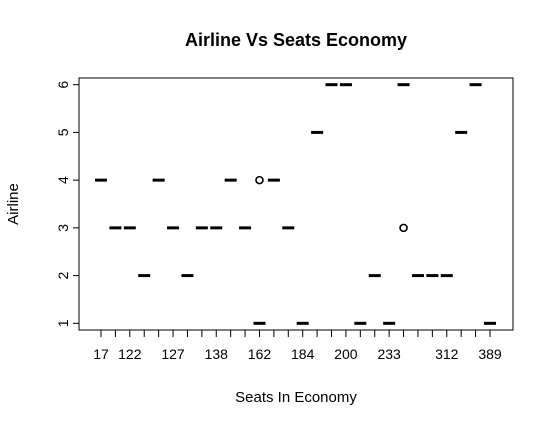 The height and width of the screenshot is (428, 554). Describe the element at coordinates (296, 40) in the screenshot. I see `chart-title: Airline Vs Seats Economy` at that location.